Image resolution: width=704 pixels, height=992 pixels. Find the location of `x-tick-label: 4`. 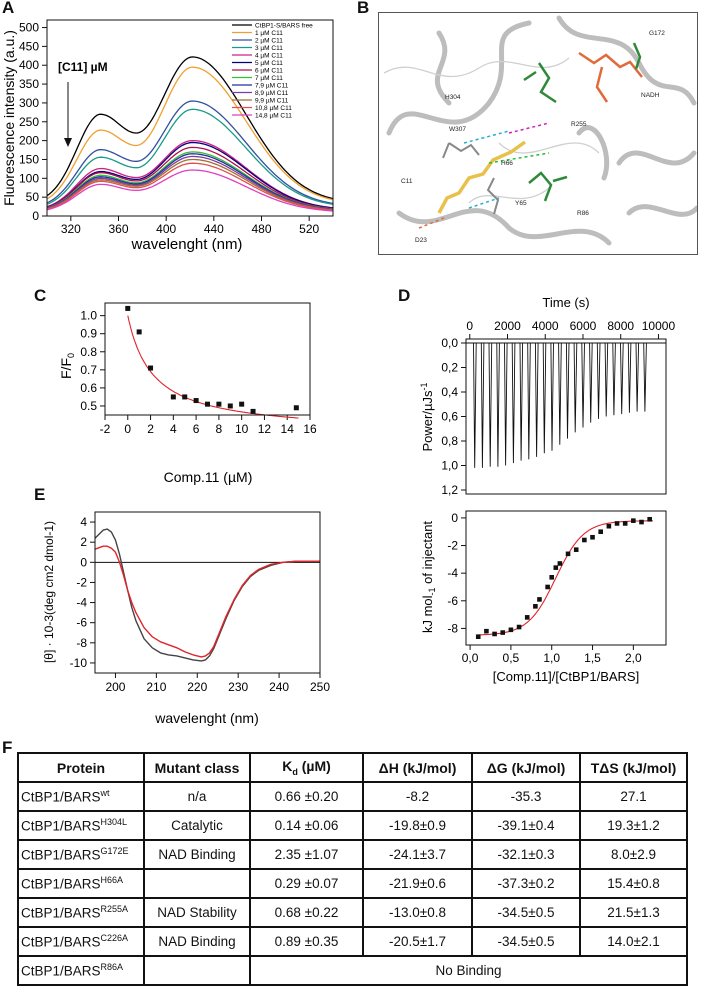

x-tick-label: 4 is located at coordinates (173, 429).